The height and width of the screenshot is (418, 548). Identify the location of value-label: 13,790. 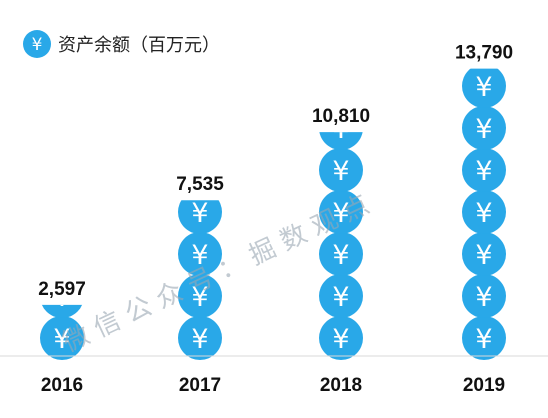
(484, 53).